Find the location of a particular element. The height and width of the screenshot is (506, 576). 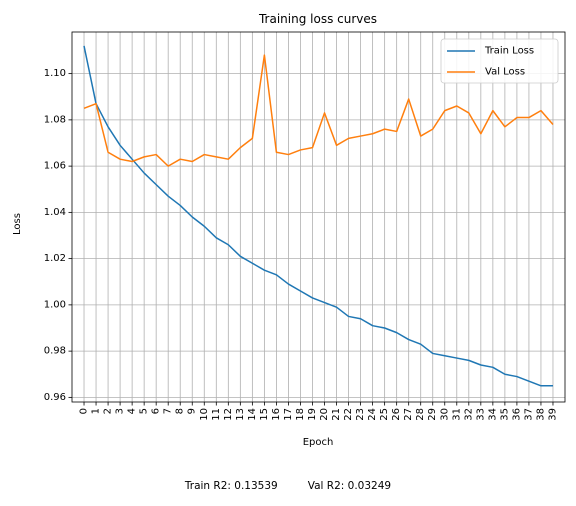

x-tick-label: 37 is located at coordinates (528, 414).